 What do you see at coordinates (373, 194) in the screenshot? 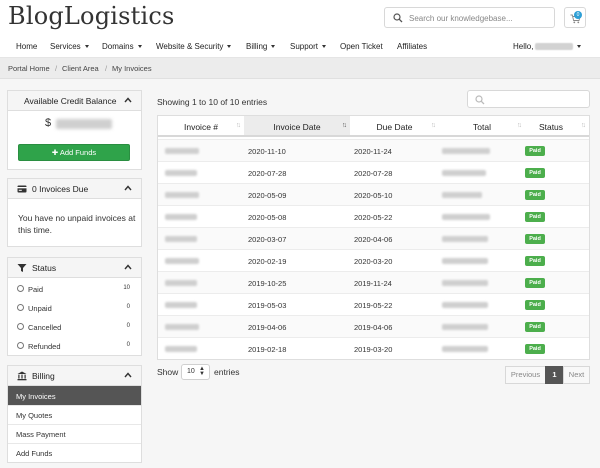
I see `table-row: 2020-05-09 2020-05-10 Paid` at bounding box center [373, 194].